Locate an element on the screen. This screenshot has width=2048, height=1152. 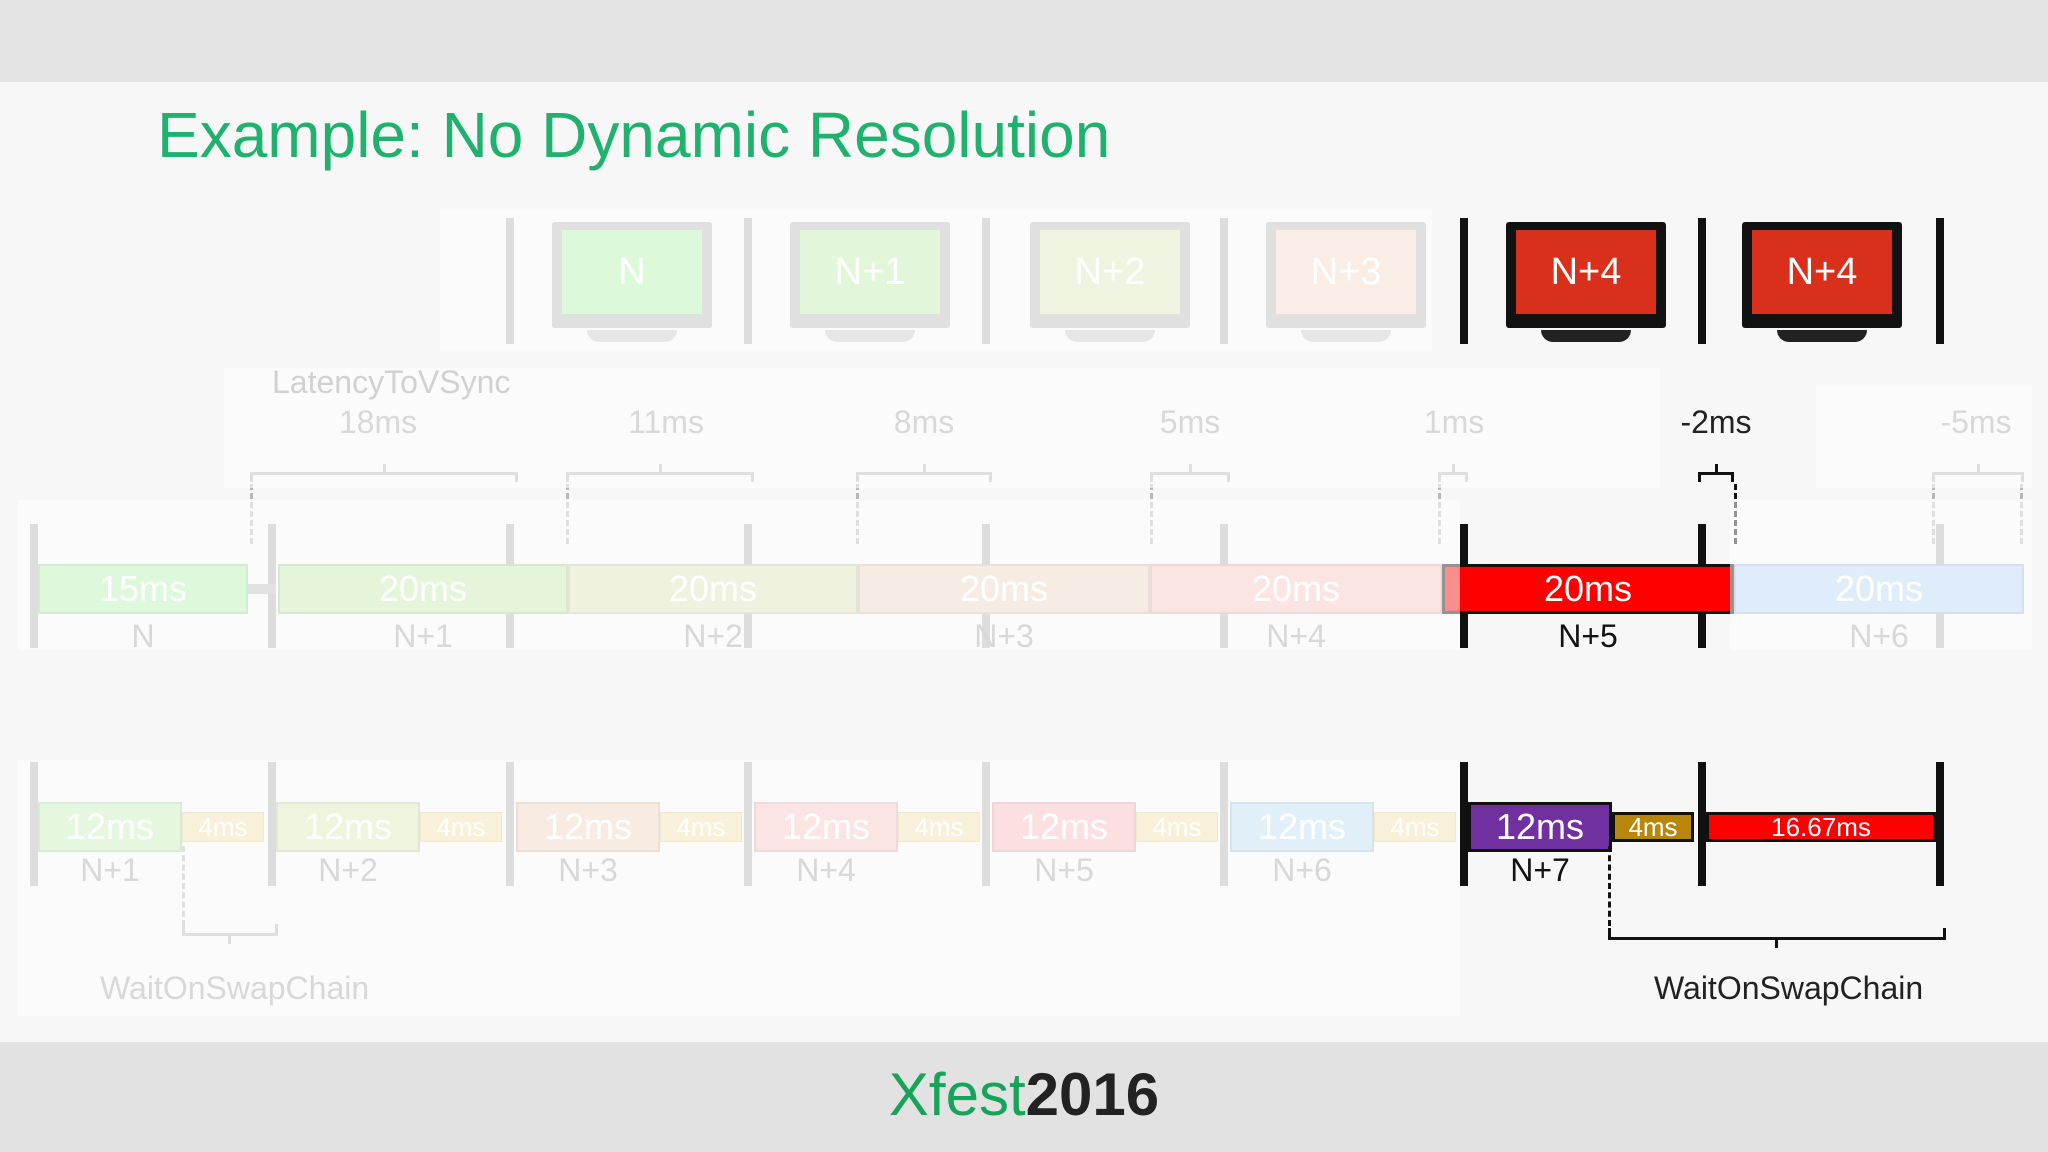
footer-bar is located at coordinates (1024, 1097).